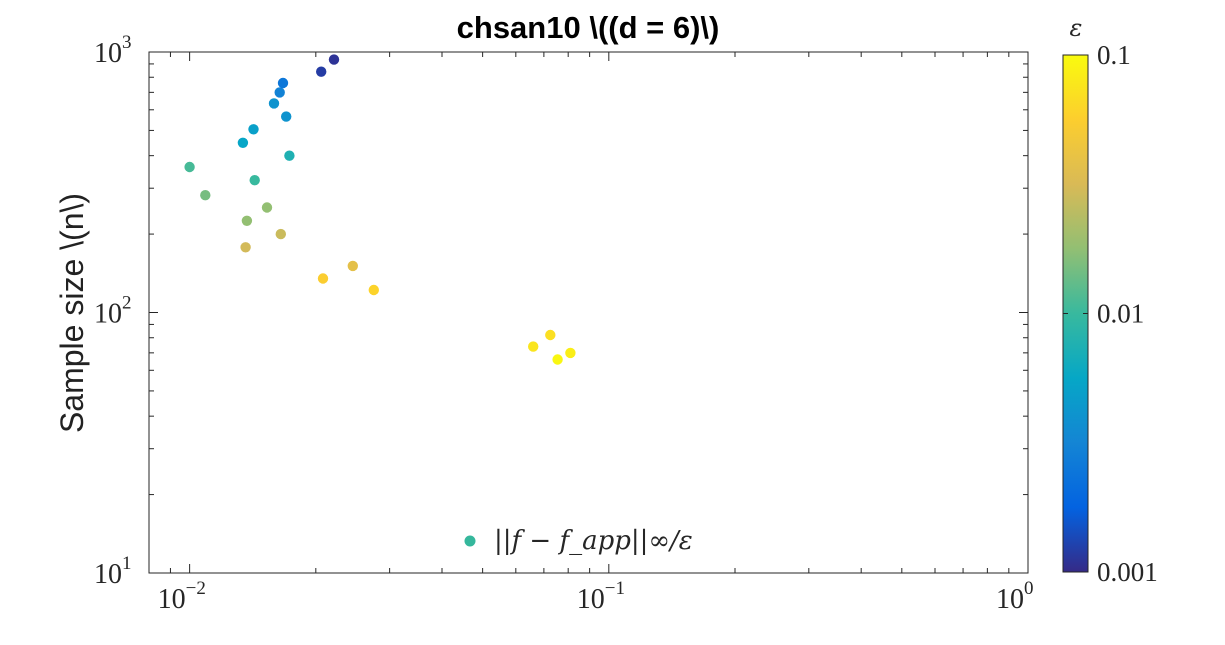 The width and height of the screenshot is (1225, 645). I want to click on legend: ||f − f_app||∞/ε, so click(578, 541).